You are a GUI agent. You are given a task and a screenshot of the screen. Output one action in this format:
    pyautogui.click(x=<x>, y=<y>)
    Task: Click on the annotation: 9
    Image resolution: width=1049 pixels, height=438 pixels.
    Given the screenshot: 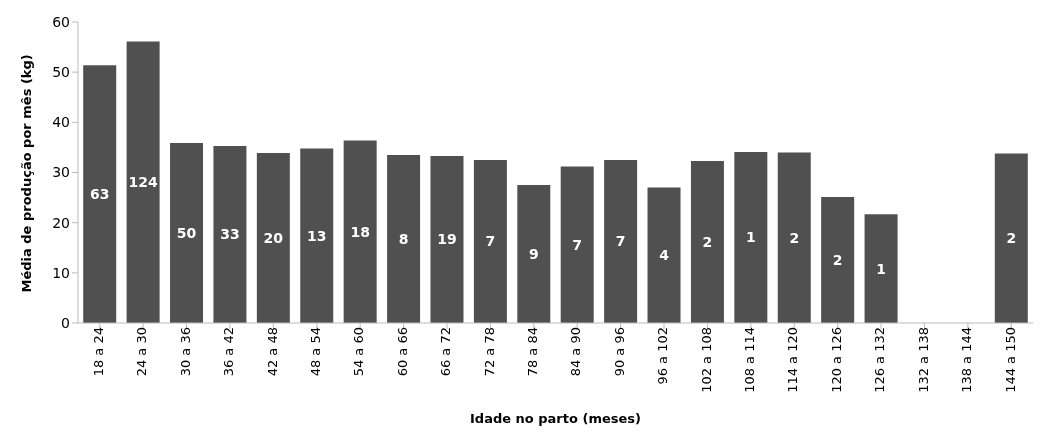 What is the action you would take?
    pyautogui.click(x=533, y=253)
    